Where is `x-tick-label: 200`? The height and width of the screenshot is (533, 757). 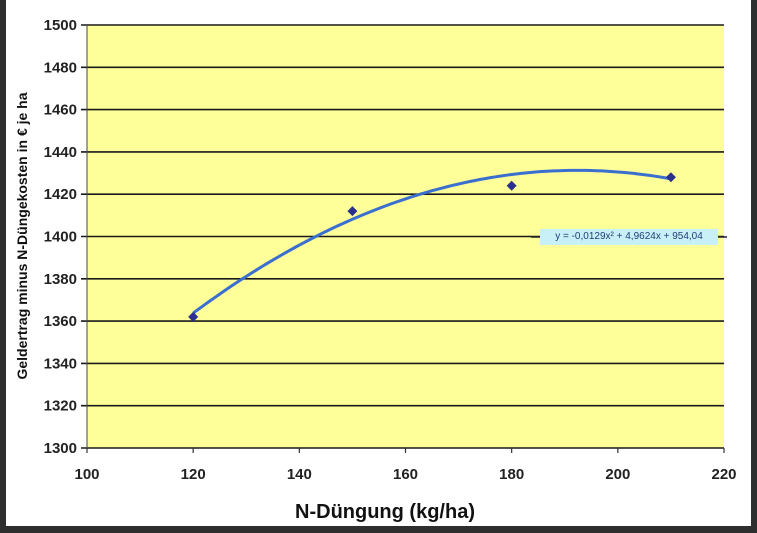
x-tick-label: 200 is located at coordinates (617, 474).